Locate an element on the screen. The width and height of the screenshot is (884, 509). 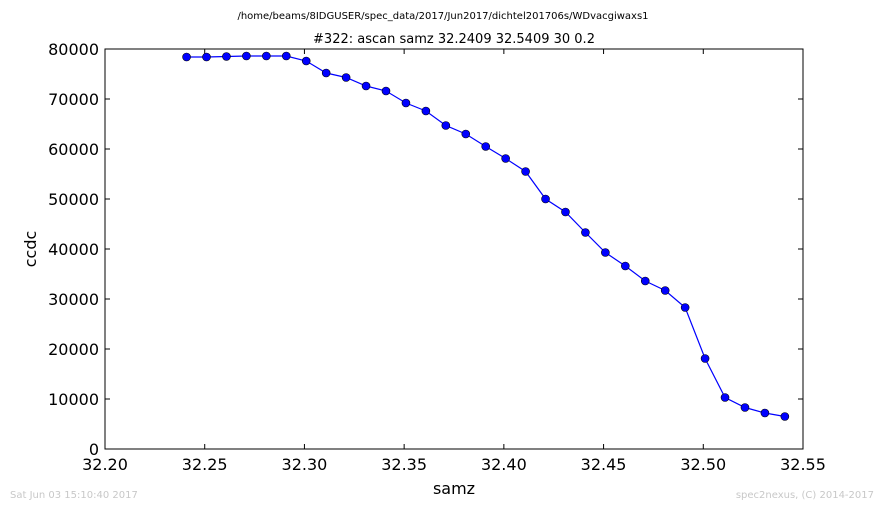
y-tick-label: 40000 is located at coordinates (73, 249).